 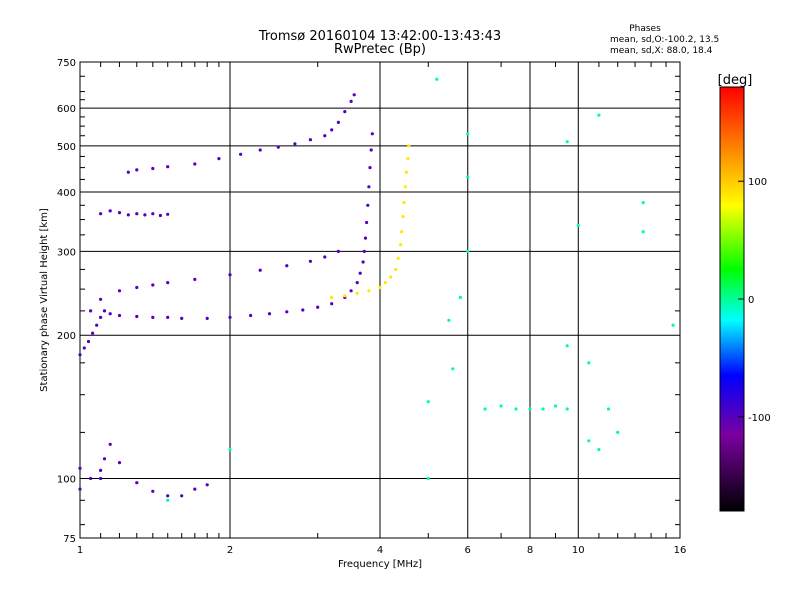 What do you see at coordinates (661, 51) in the screenshot?
I see `phases-info-x: mean, sd,X: 88.0, 18.4` at bounding box center [661, 51].